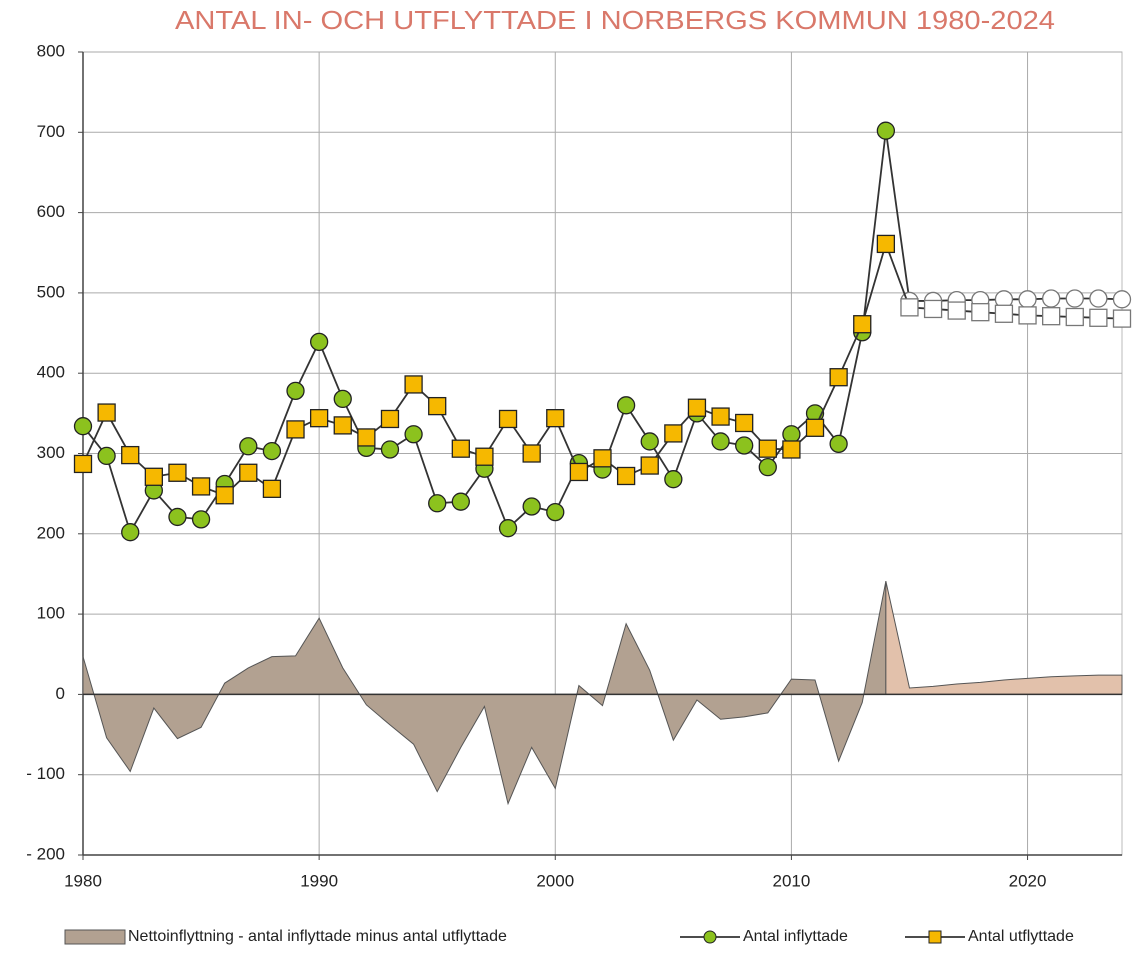 The image size is (1136, 956). Describe the element at coordinates (60, 693) in the screenshot. I see `y-tick-label: 0` at that location.